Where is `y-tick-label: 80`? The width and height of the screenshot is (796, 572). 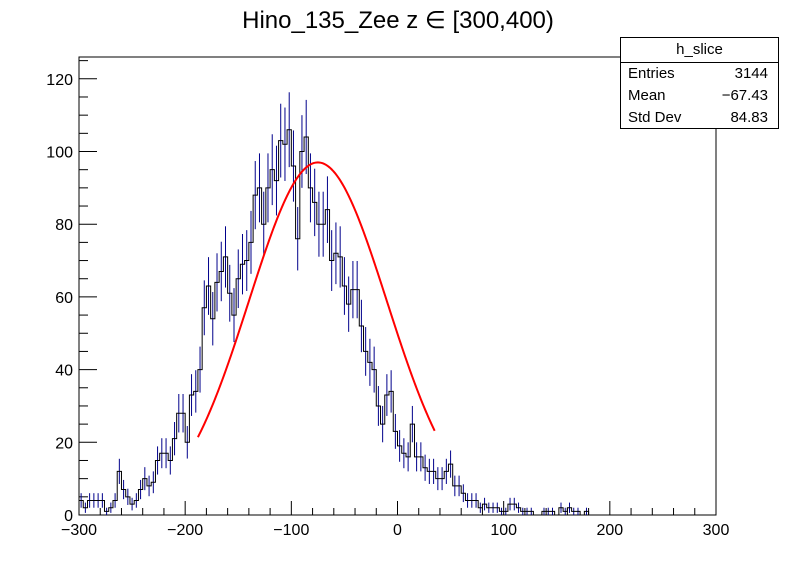
y-tick-label: 80 is located at coordinates (64, 225).